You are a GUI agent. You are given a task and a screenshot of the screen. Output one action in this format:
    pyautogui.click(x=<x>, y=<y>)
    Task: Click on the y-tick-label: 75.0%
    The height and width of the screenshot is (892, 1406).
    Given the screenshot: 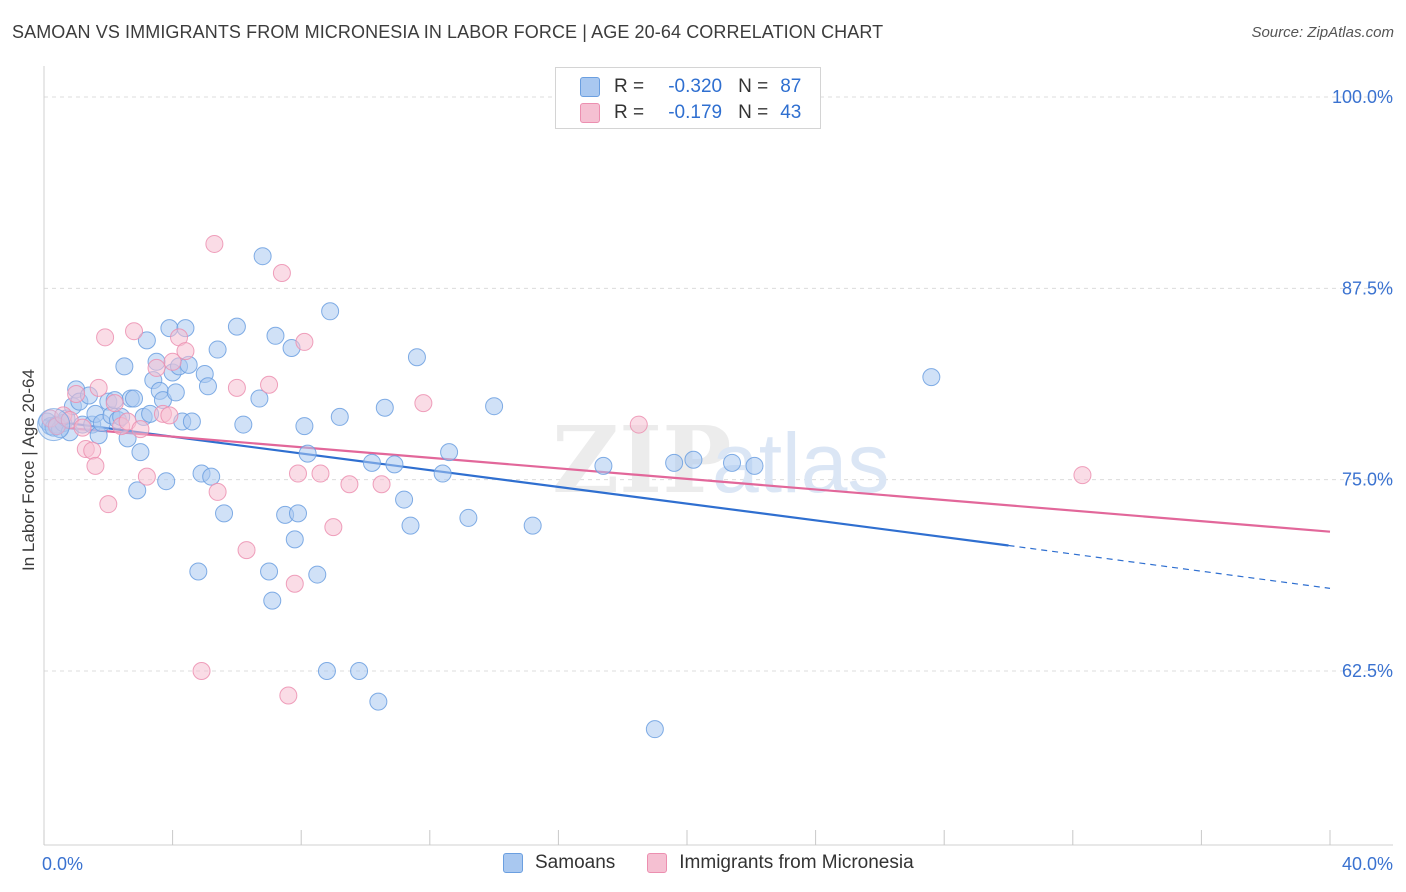 What is the action you would take?
    pyautogui.click(x=1367, y=480)
    